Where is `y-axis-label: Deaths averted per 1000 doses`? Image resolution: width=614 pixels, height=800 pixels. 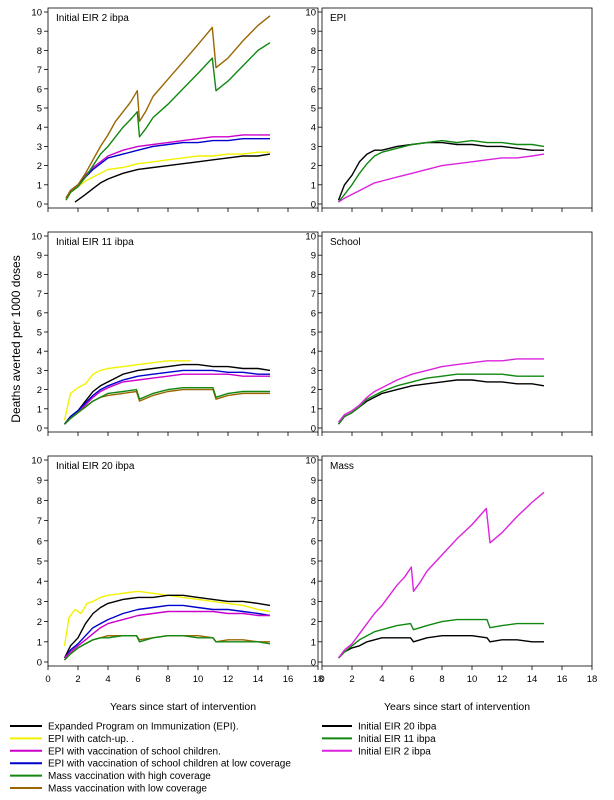
y-axis-label: Deaths averted per 1000 doses is located at coordinates (16, 338).